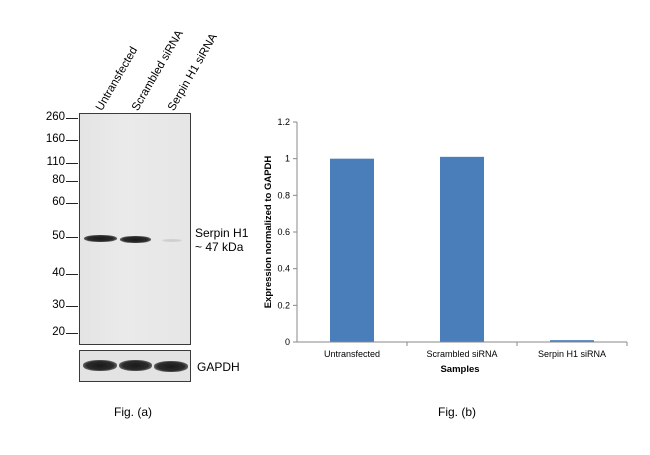  Describe the element at coordinates (133, 412) in the screenshot. I see `figure-label-a: Fig. (a)` at that location.